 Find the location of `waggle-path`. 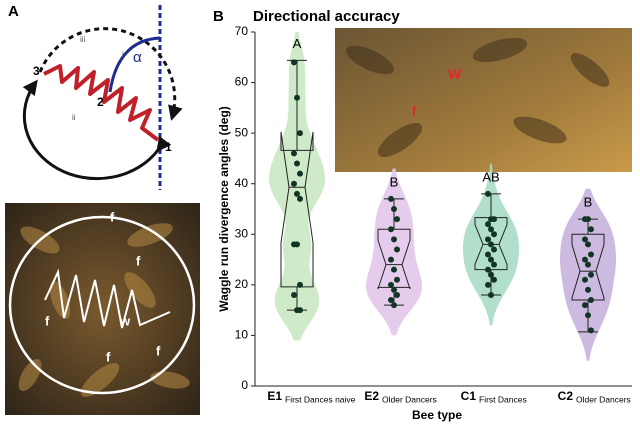

waggle-path is located at coordinates (101, 103).